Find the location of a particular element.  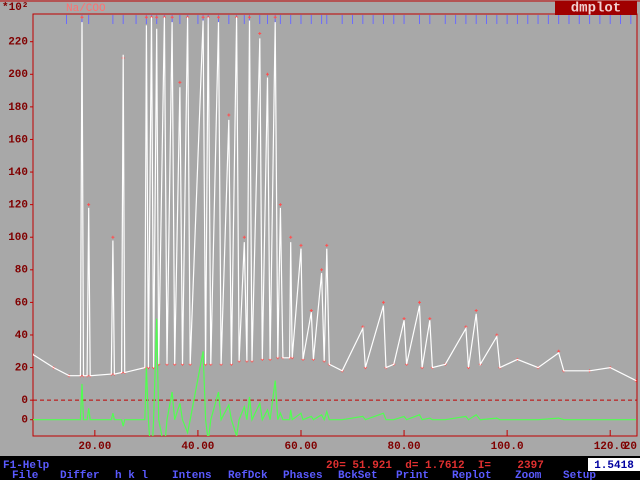

menu-item: Setup is located at coordinates (579, 475).